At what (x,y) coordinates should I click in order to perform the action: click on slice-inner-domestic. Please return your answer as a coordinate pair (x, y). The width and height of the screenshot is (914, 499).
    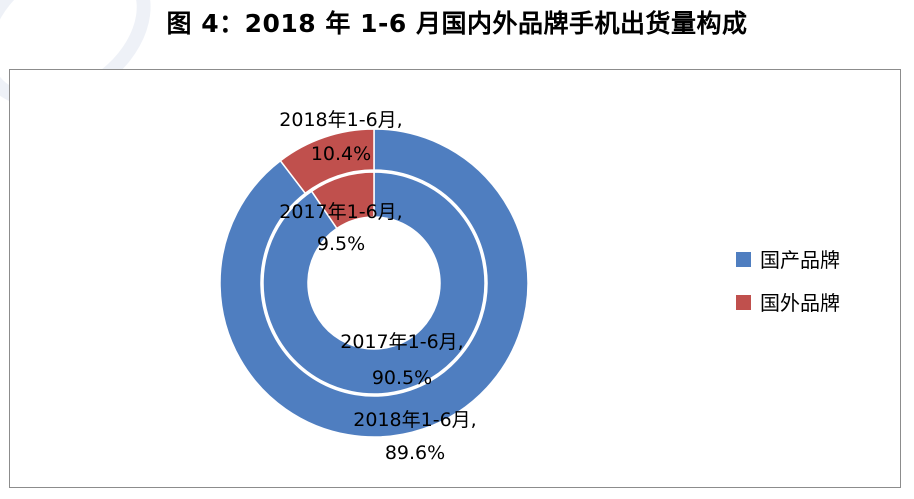
    Looking at the image, I should click on (374, 283).